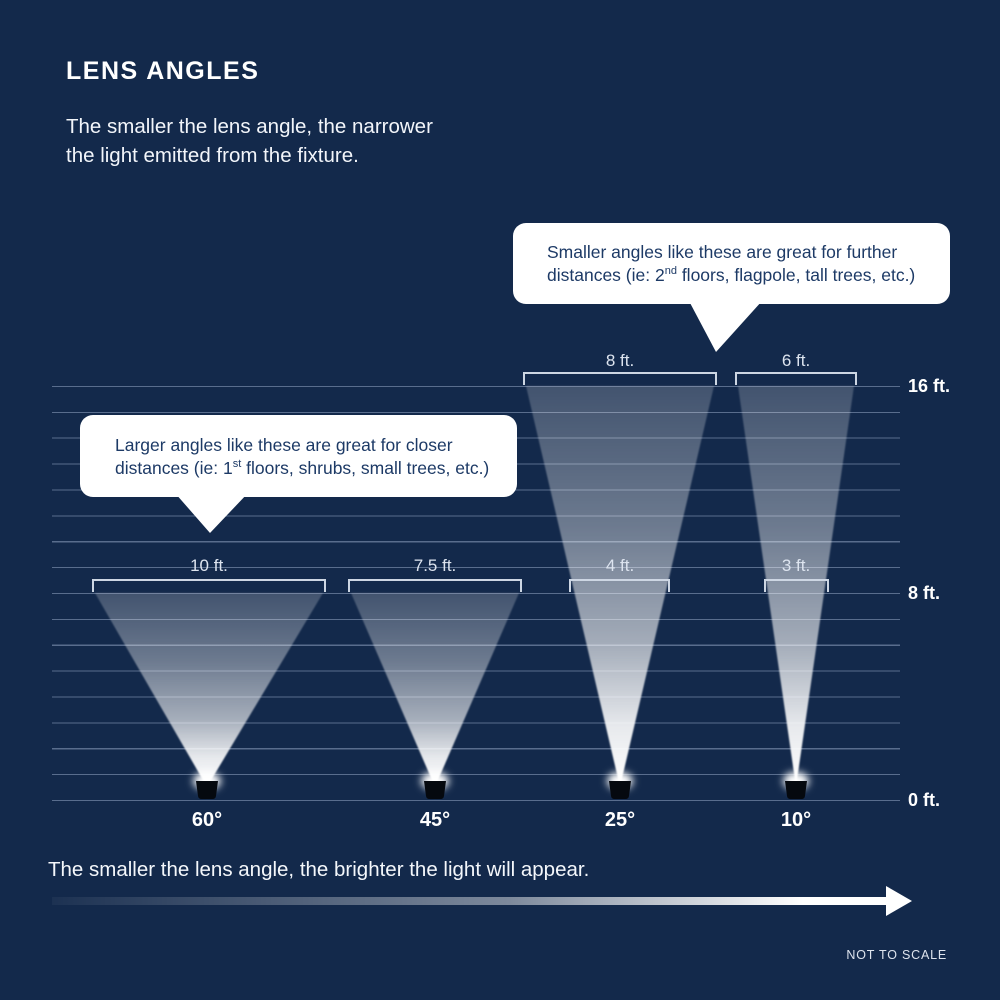  What do you see at coordinates (435, 585) in the screenshot?
I see `bracket-7-5ft` at bounding box center [435, 585].